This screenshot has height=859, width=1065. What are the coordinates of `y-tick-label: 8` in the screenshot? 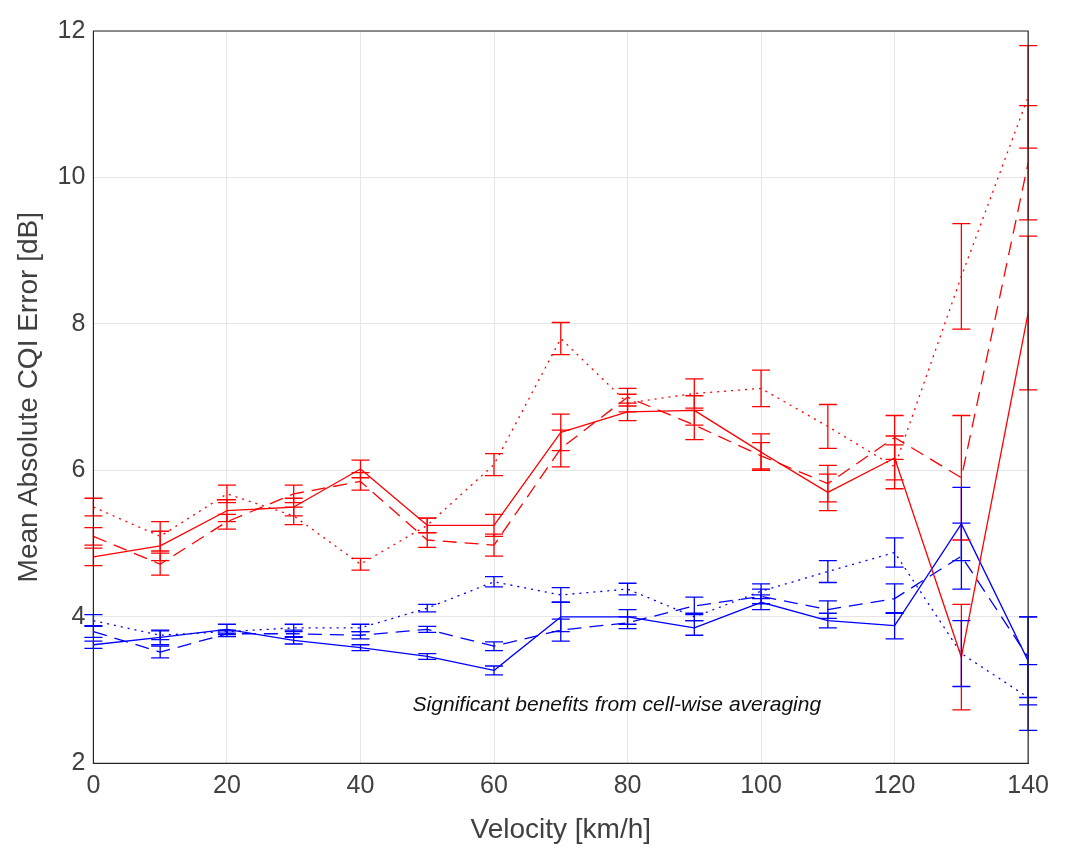 It's located at (78, 321).